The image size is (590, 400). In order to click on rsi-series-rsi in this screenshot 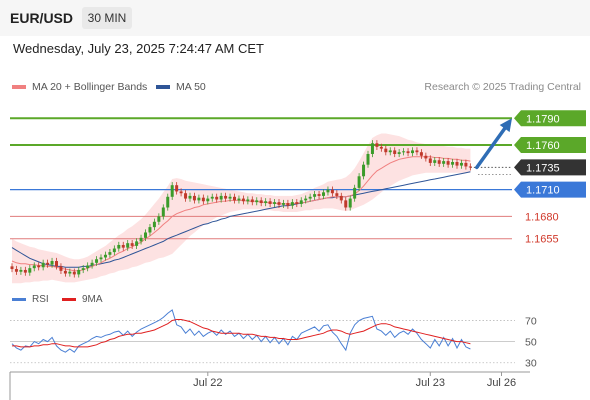, I will do `click(241, 331)`.